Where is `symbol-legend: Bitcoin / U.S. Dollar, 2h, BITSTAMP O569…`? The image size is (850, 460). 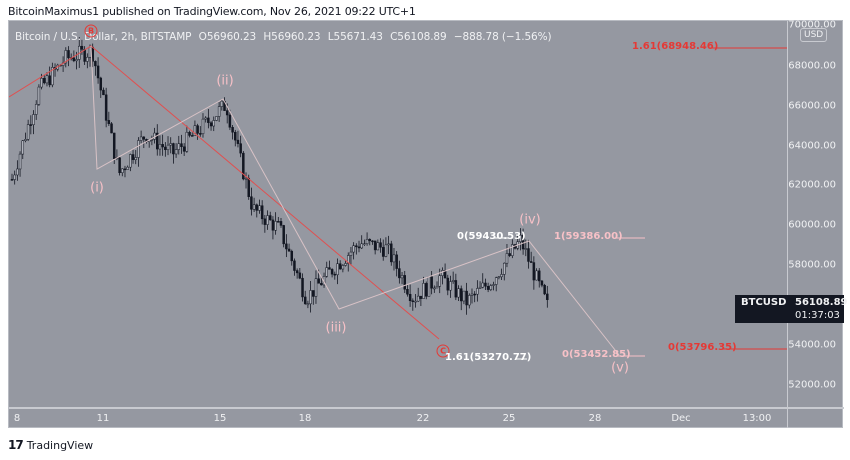
symbol-legend: Bitcoin / U.S. Dollar, 2h, BITSTAMP O569… is located at coordinates (285, 37).